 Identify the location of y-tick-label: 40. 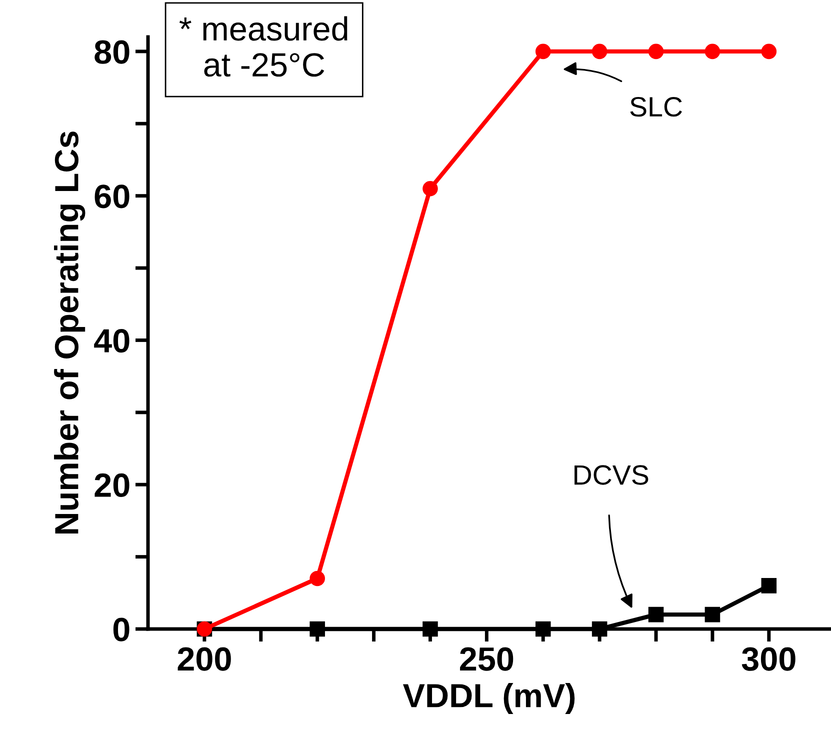
(112, 341).